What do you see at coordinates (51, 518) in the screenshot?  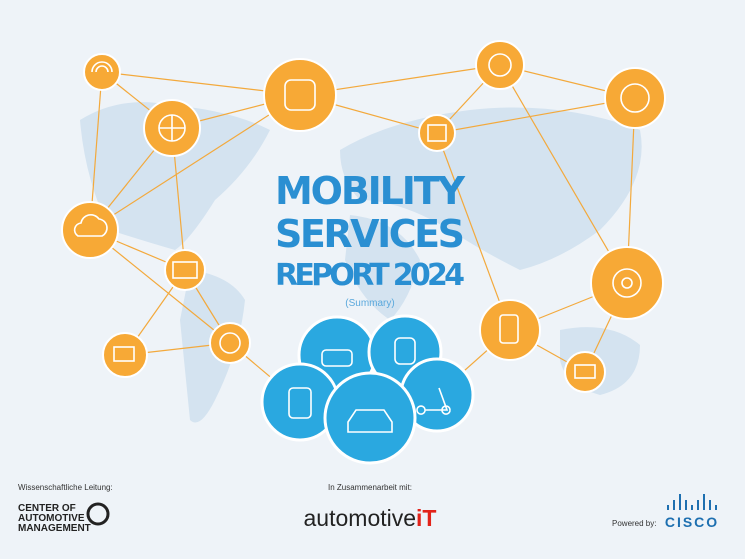 I see `logo-line: AUTOMOTIVE` at bounding box center [51, 518].